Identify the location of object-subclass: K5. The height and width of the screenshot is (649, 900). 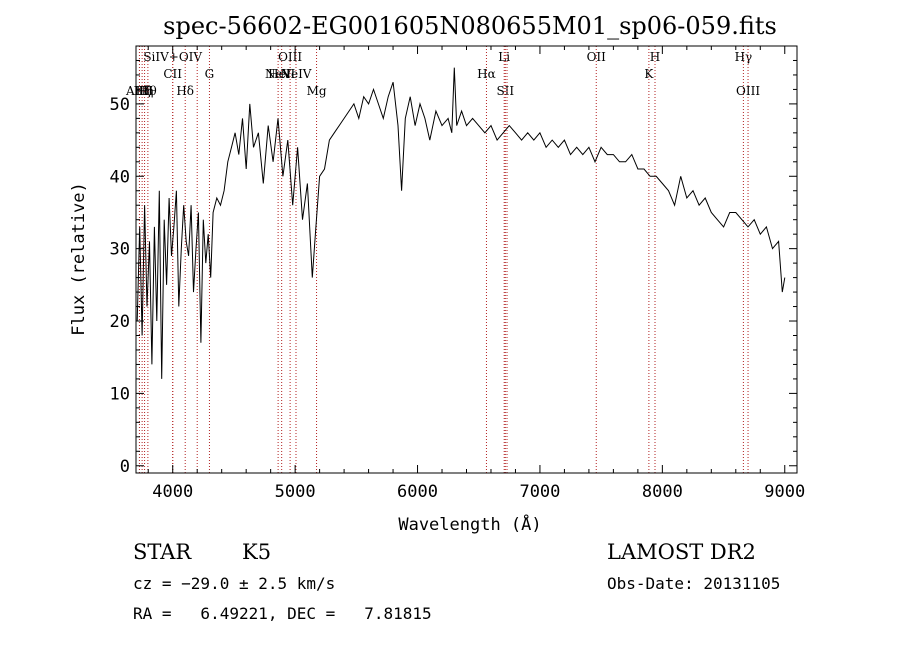
(257, 552).